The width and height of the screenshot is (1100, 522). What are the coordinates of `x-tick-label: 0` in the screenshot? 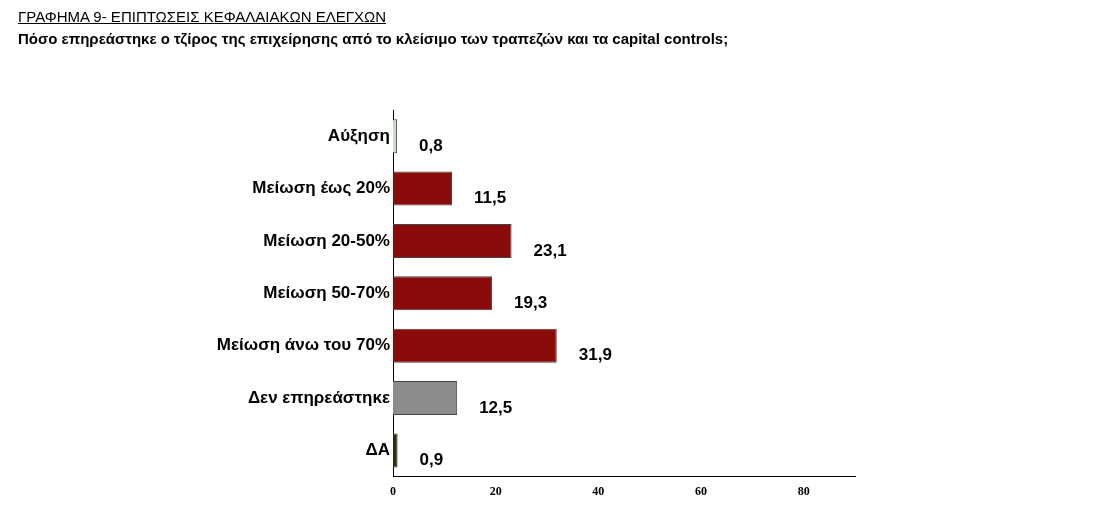 It's located at (393, 490).